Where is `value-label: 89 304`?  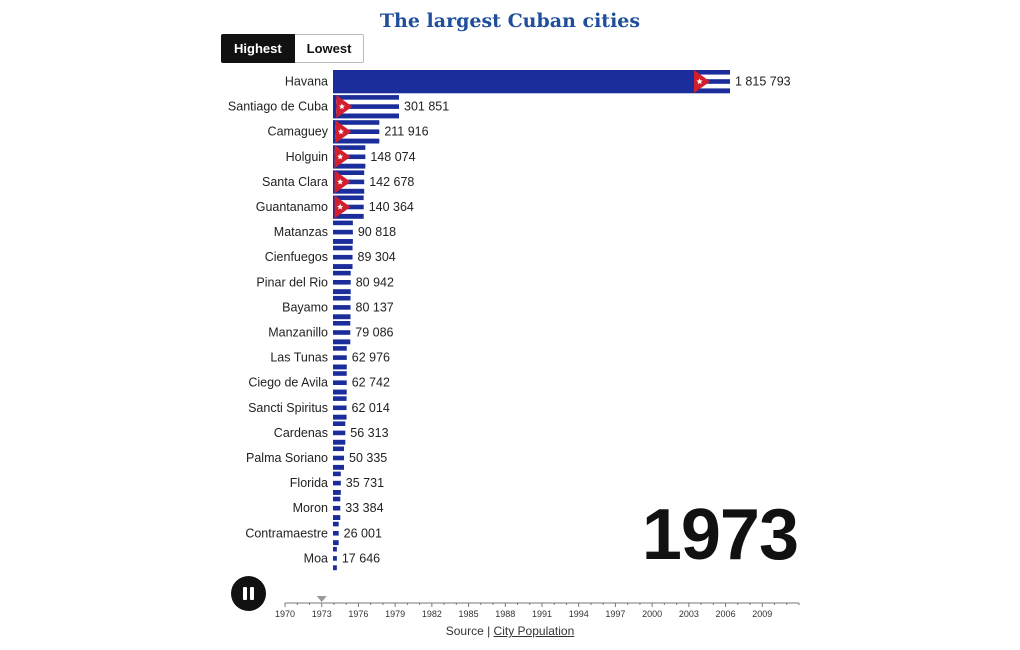 value-label: 89 304 is located at coordinates (377, 257).